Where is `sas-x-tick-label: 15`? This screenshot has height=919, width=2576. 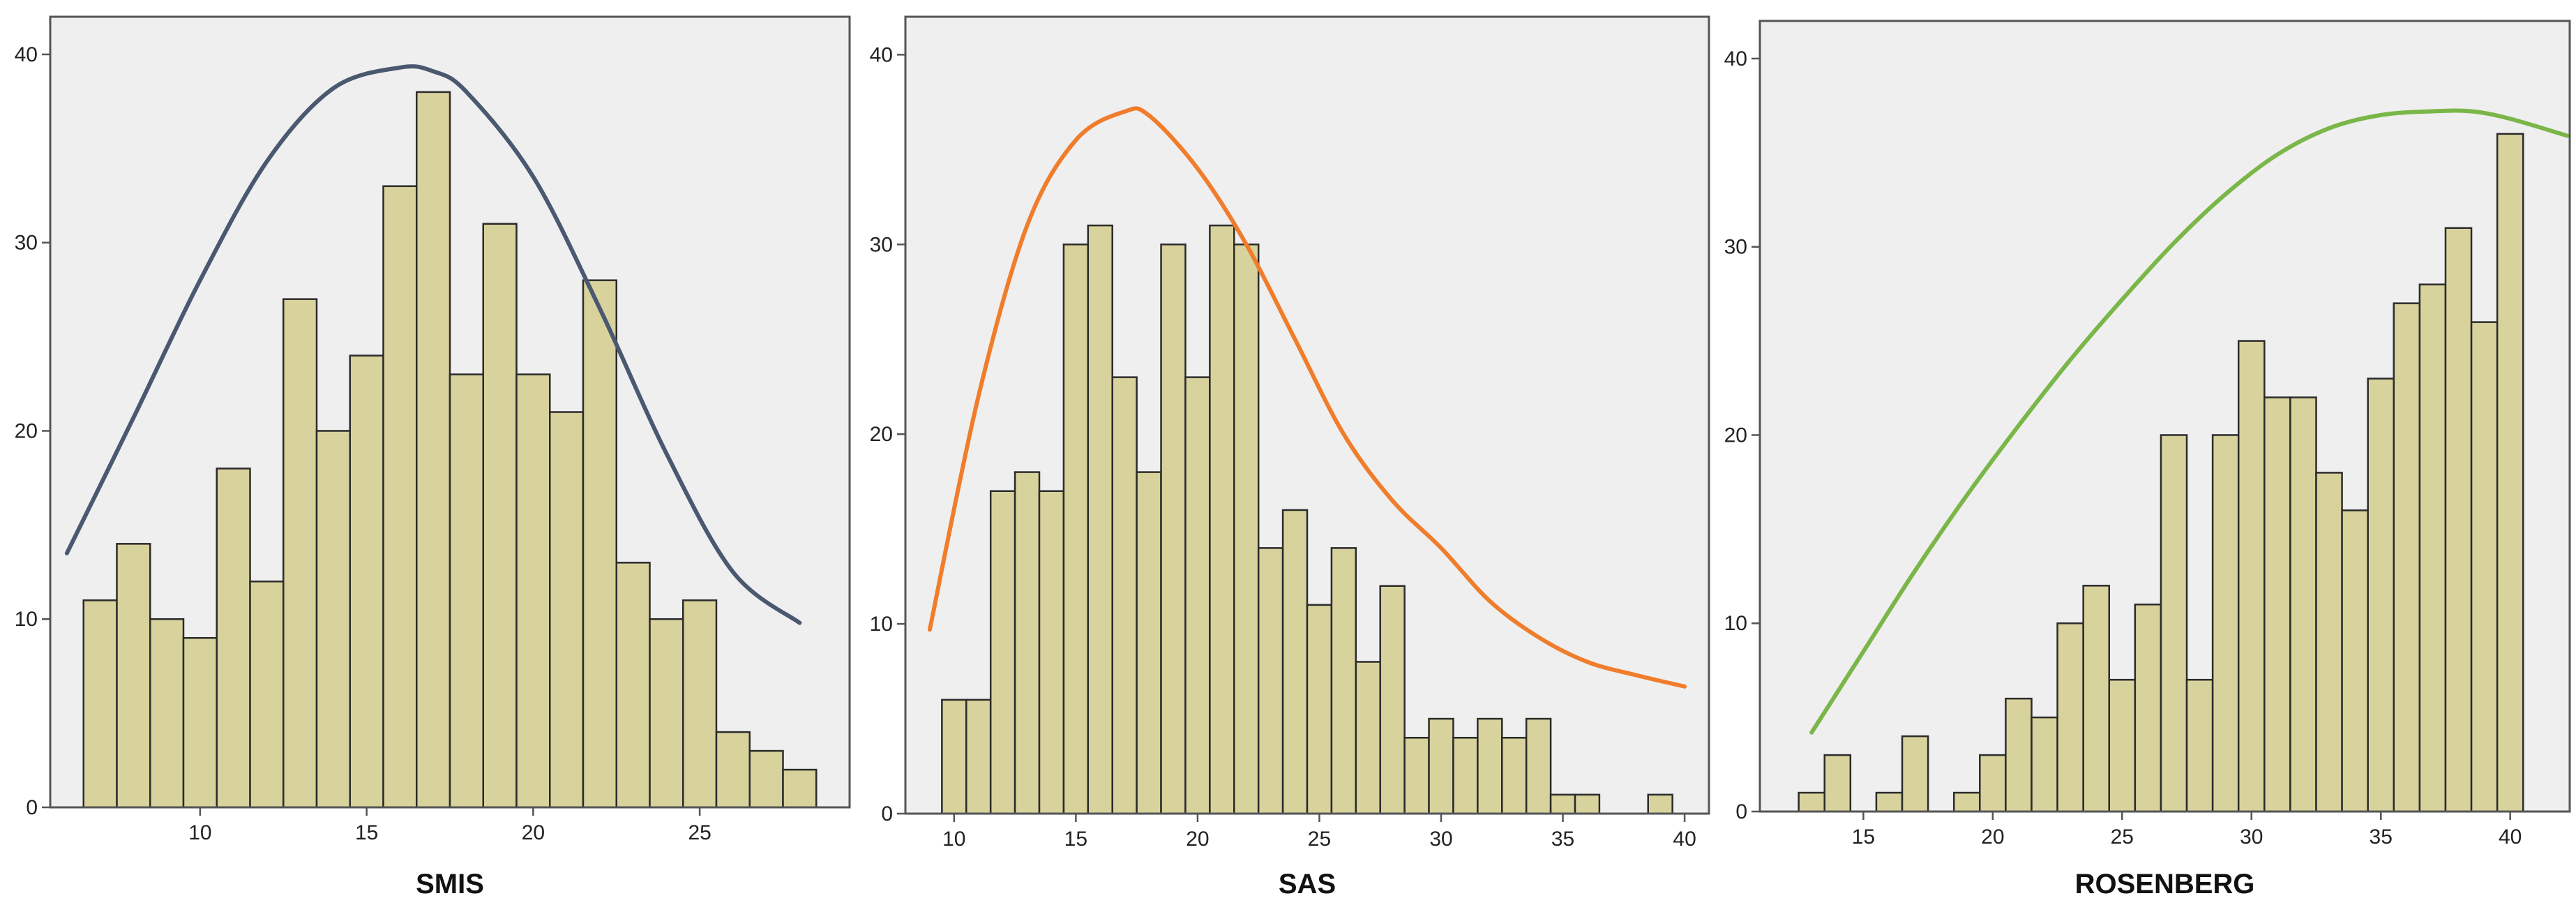
sas-x-tick-label: 15 is located at coordinates (1075, 839).